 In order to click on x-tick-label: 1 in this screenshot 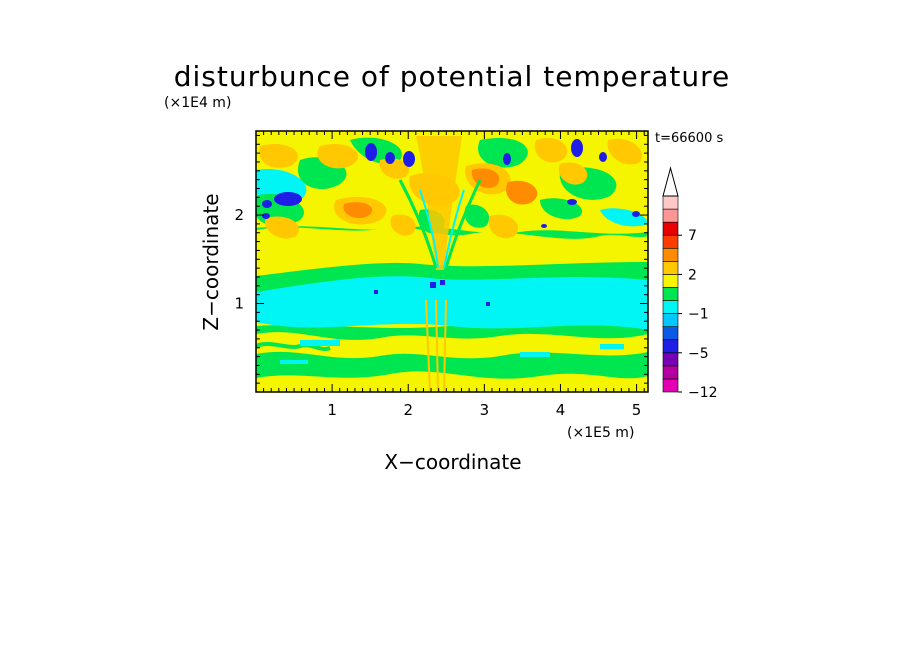, I will do `click(332, 410)`.